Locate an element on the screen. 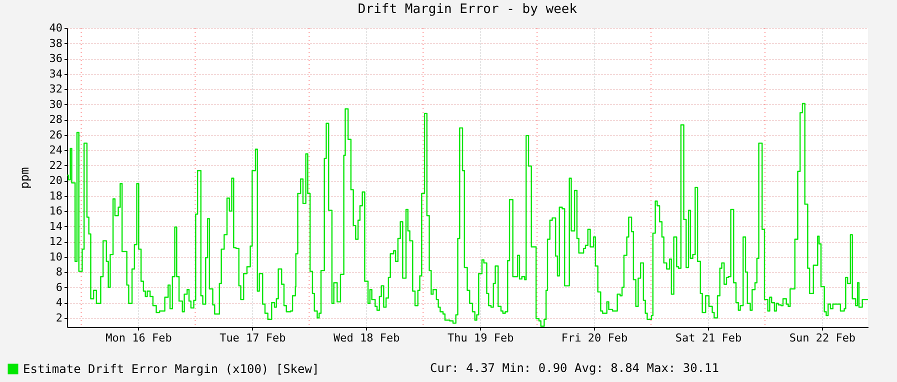  y-tick-label: 26 is located at coordinates (55, 135).